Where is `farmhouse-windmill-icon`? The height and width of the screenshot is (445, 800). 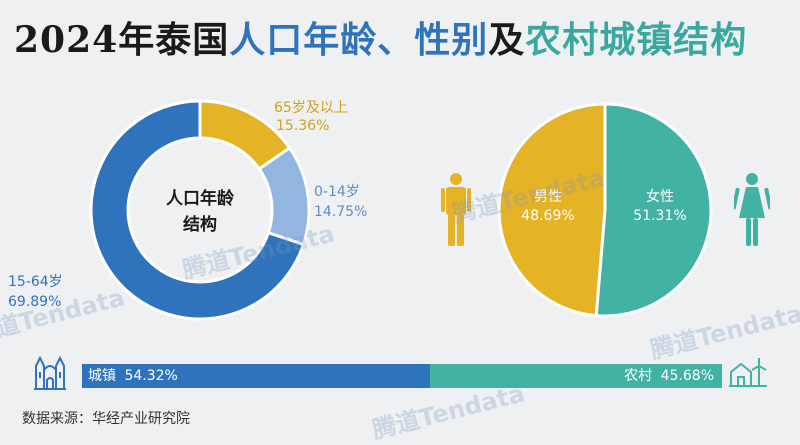 farmhouse-windmill-icon is located at coordinates (748, 372).